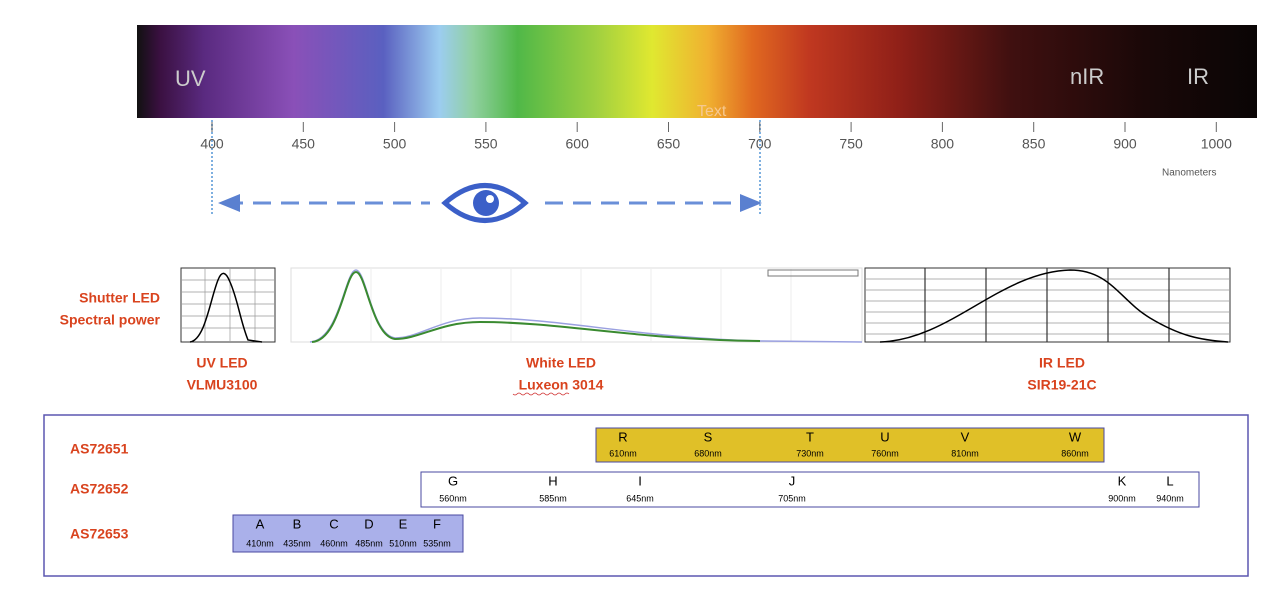 This screenshot has height=600, width=1280. I want to click on channel-letter: B, so click(297, 523).